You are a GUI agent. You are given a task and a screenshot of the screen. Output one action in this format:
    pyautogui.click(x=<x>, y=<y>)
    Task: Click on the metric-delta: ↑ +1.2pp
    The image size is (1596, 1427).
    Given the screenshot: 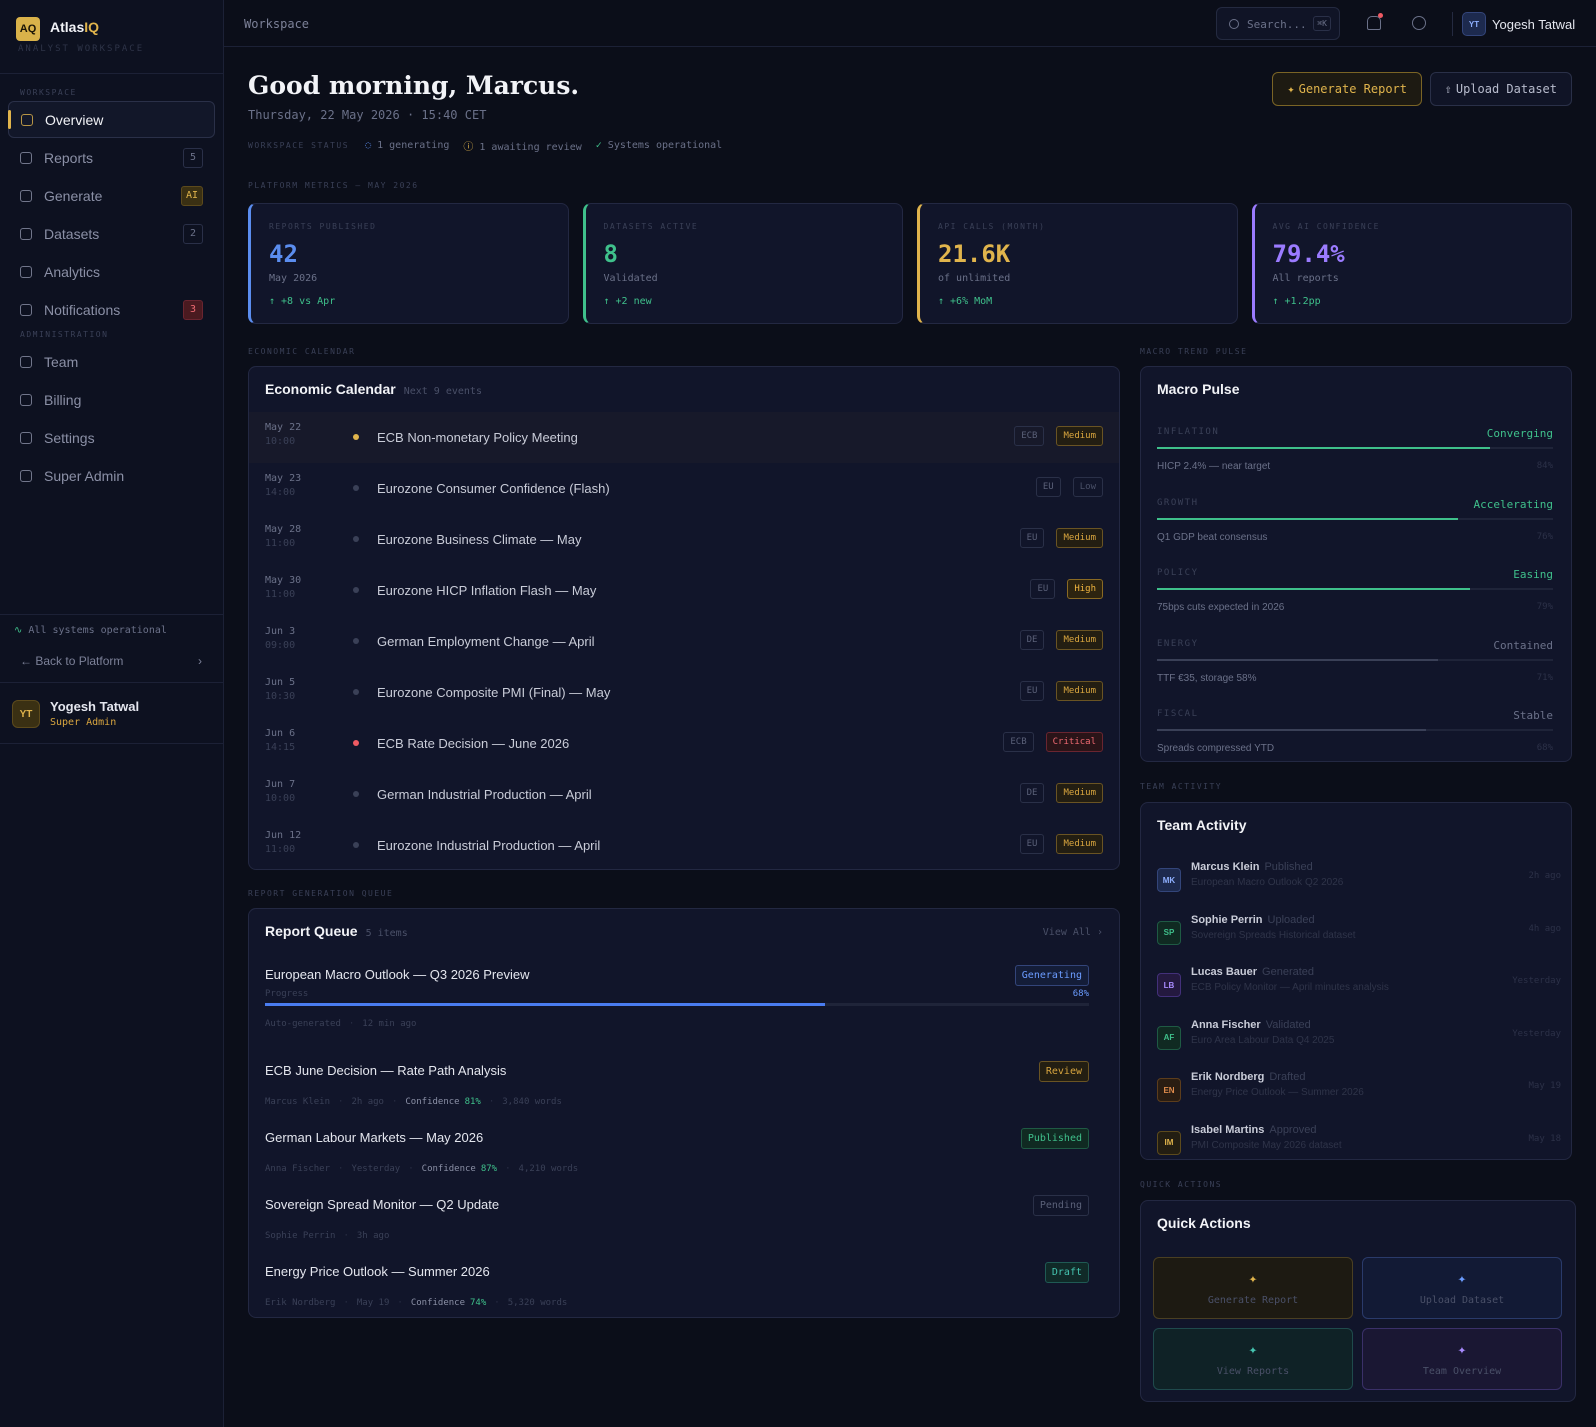 What is the action you would take?
    pyautogui.click(x=1296, y=301)
    